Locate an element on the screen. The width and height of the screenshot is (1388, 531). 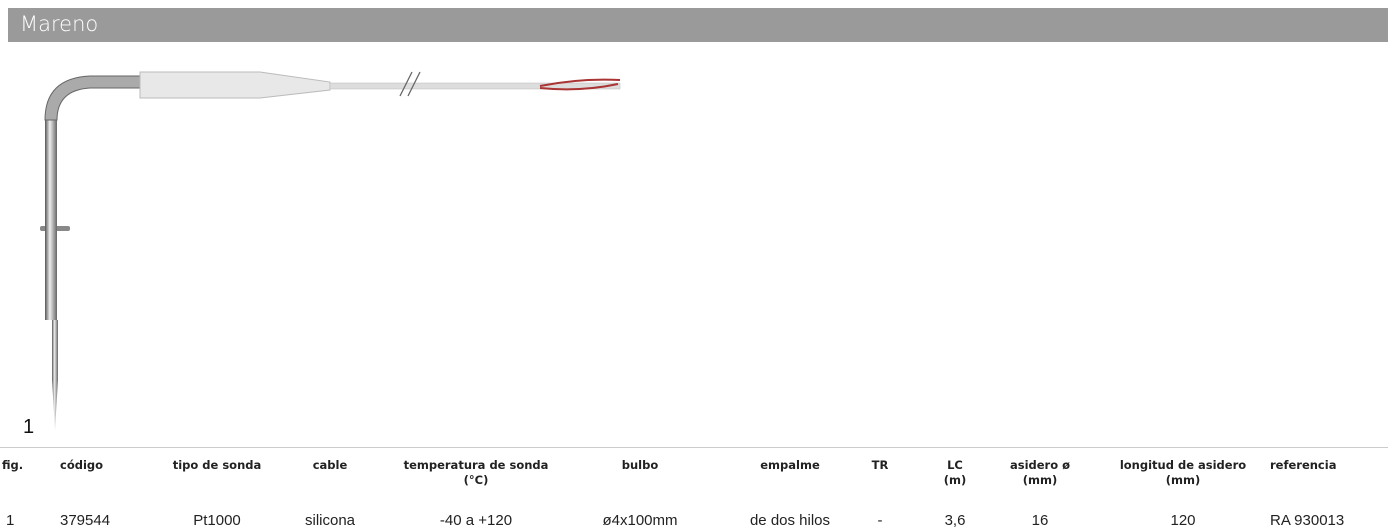
table-cell: 379544 is located at coordinates (85, 520).